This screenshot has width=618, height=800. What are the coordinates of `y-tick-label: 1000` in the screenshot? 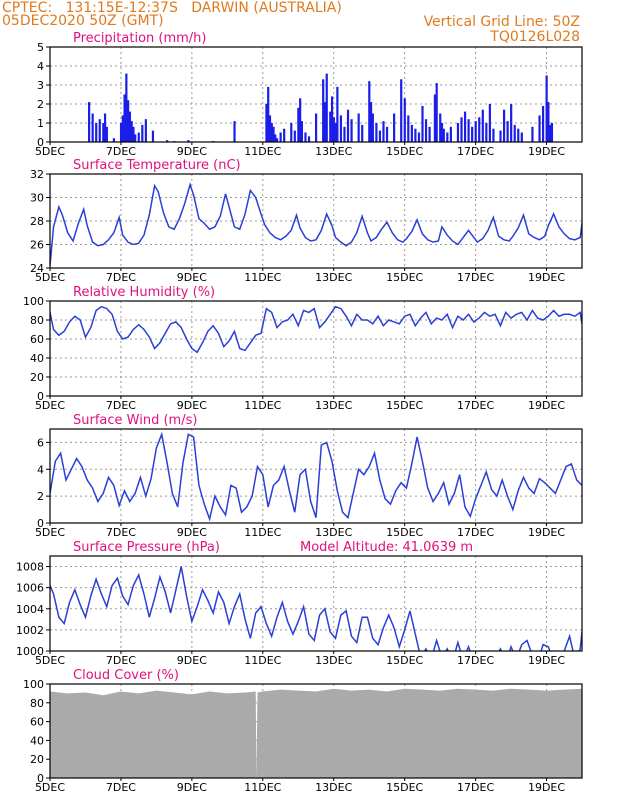 It's located at (30, 651).